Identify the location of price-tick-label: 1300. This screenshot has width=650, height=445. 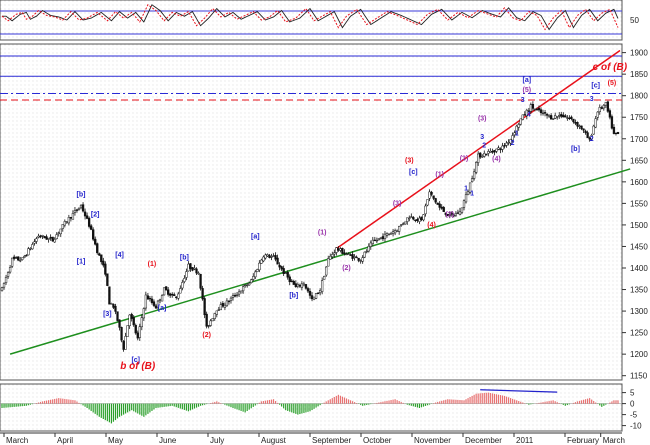
(639, 311).